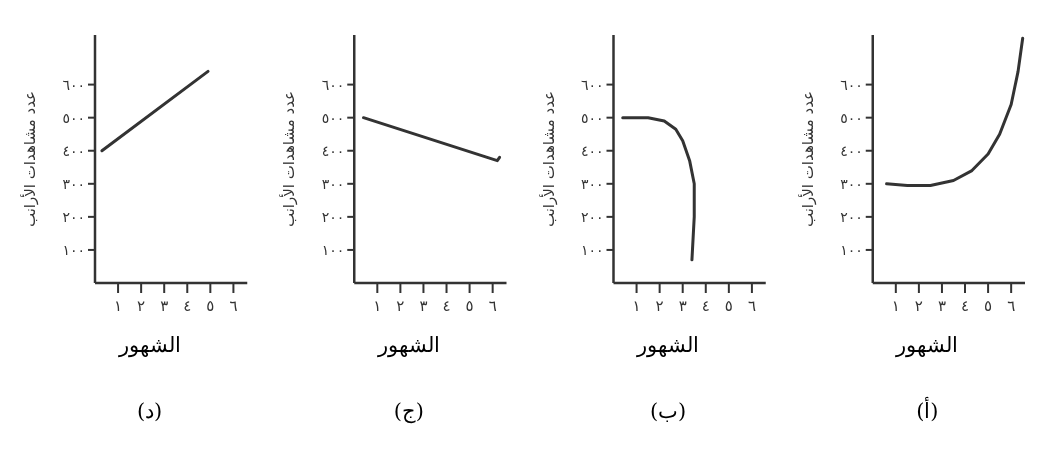  Describe the element at coordinates (409, 411) in the screenshot. I see `text: (ج)` at that location.